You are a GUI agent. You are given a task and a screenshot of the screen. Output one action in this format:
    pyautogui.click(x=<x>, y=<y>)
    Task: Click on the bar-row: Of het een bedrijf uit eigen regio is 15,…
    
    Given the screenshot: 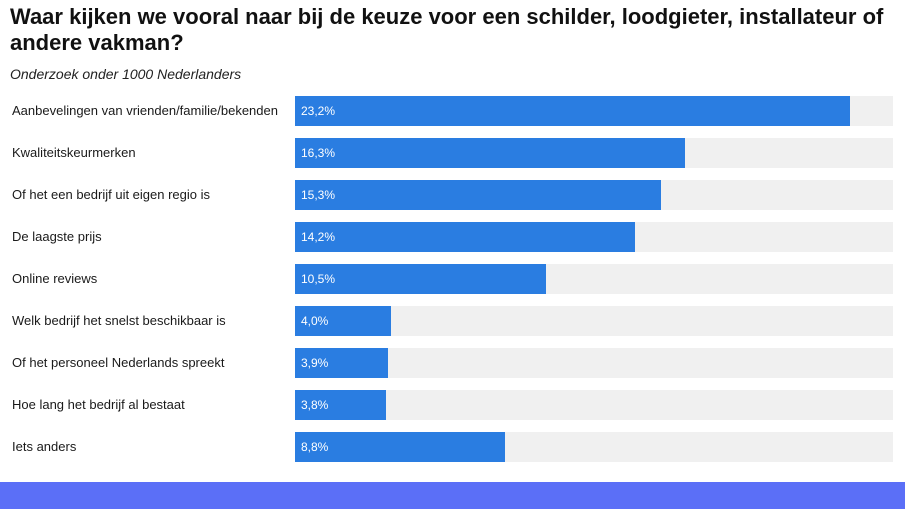 What is the action you would take?
    pyautogui.click(x=452, y=195)
    